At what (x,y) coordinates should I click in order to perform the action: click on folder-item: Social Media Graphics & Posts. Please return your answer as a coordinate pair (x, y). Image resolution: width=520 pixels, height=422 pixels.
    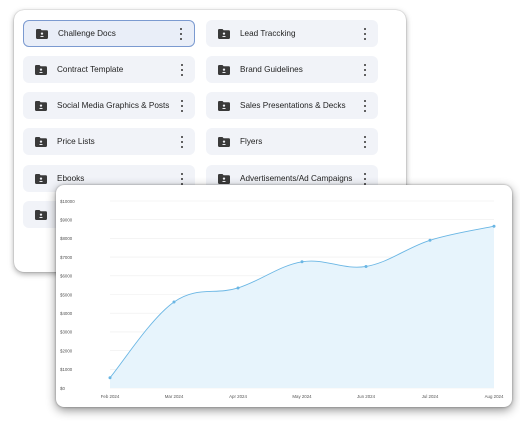
    Looking at the image, I should click on (109, 105).